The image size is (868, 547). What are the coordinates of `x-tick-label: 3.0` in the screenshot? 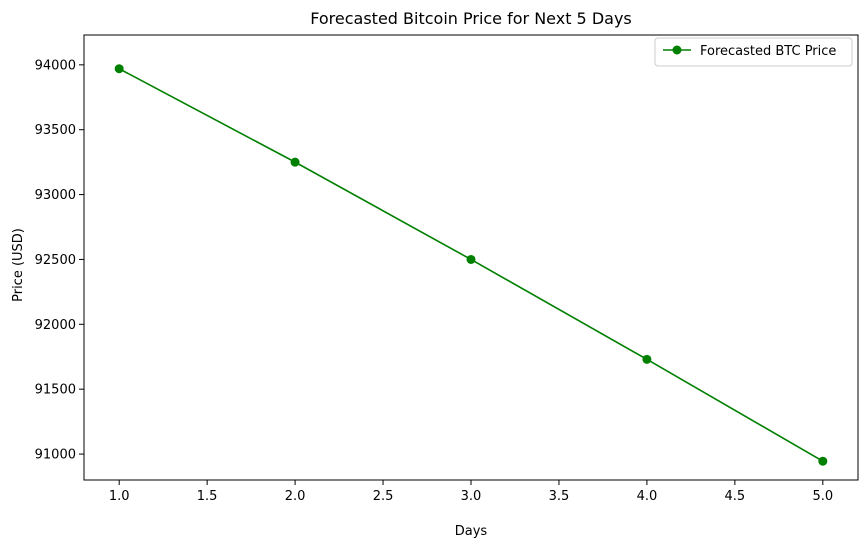 It's located at (471, 496).